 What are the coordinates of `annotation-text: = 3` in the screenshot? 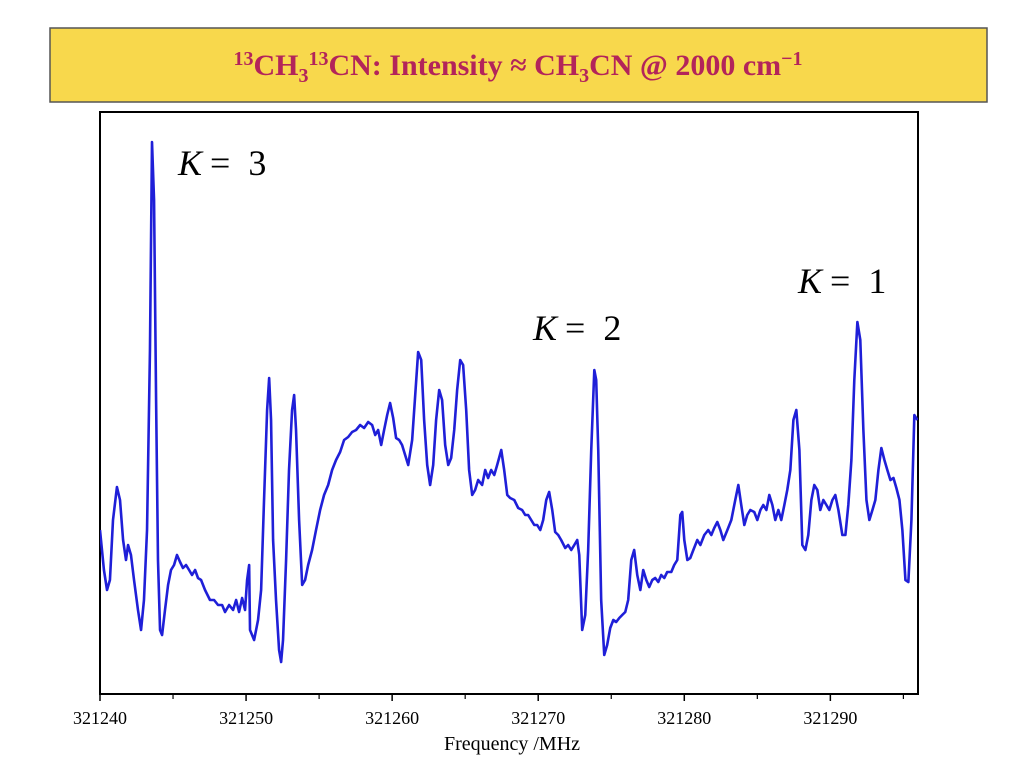 It's located at (238, 163).